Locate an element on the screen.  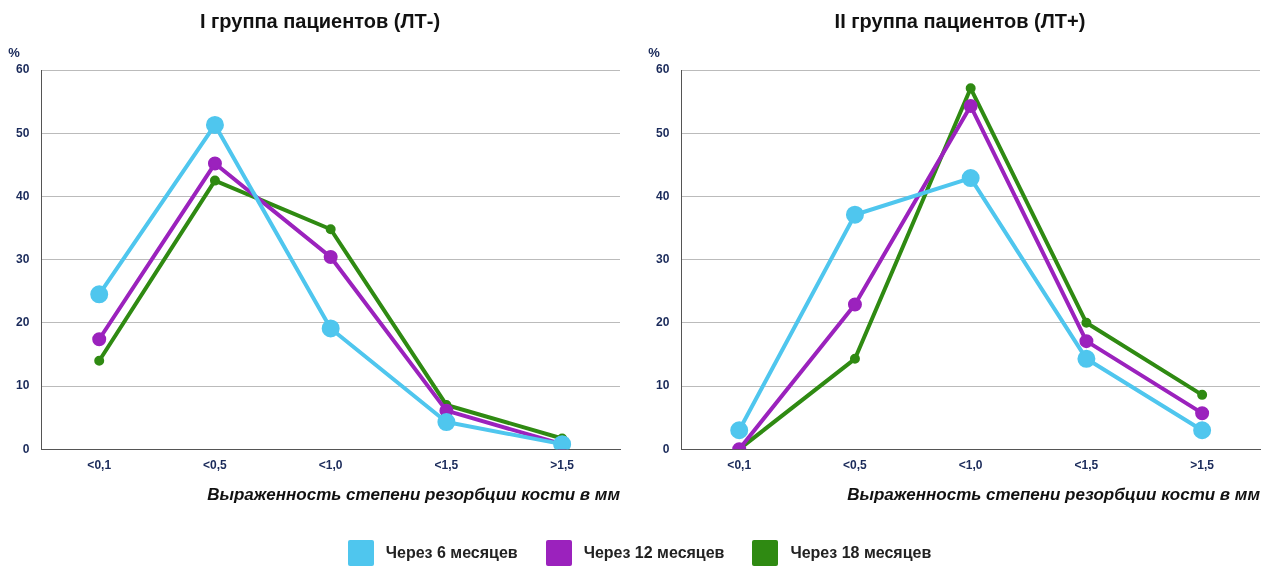
legend-label: Через 12 месяцев is located at coordinates (654, 553).